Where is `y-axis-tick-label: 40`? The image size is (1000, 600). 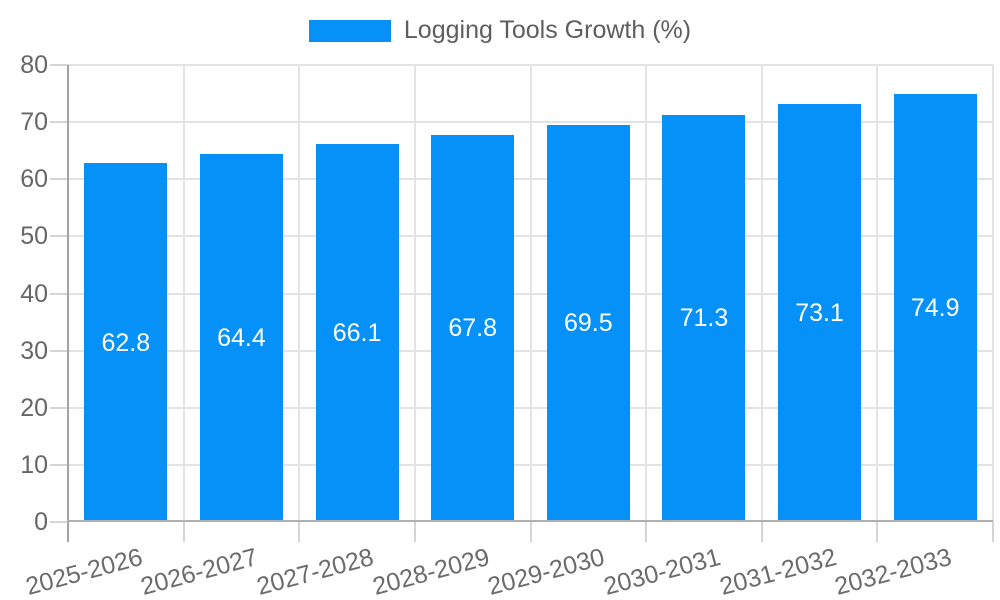
y-axis-tick-label: 40 is located at coordinates (34, 293).